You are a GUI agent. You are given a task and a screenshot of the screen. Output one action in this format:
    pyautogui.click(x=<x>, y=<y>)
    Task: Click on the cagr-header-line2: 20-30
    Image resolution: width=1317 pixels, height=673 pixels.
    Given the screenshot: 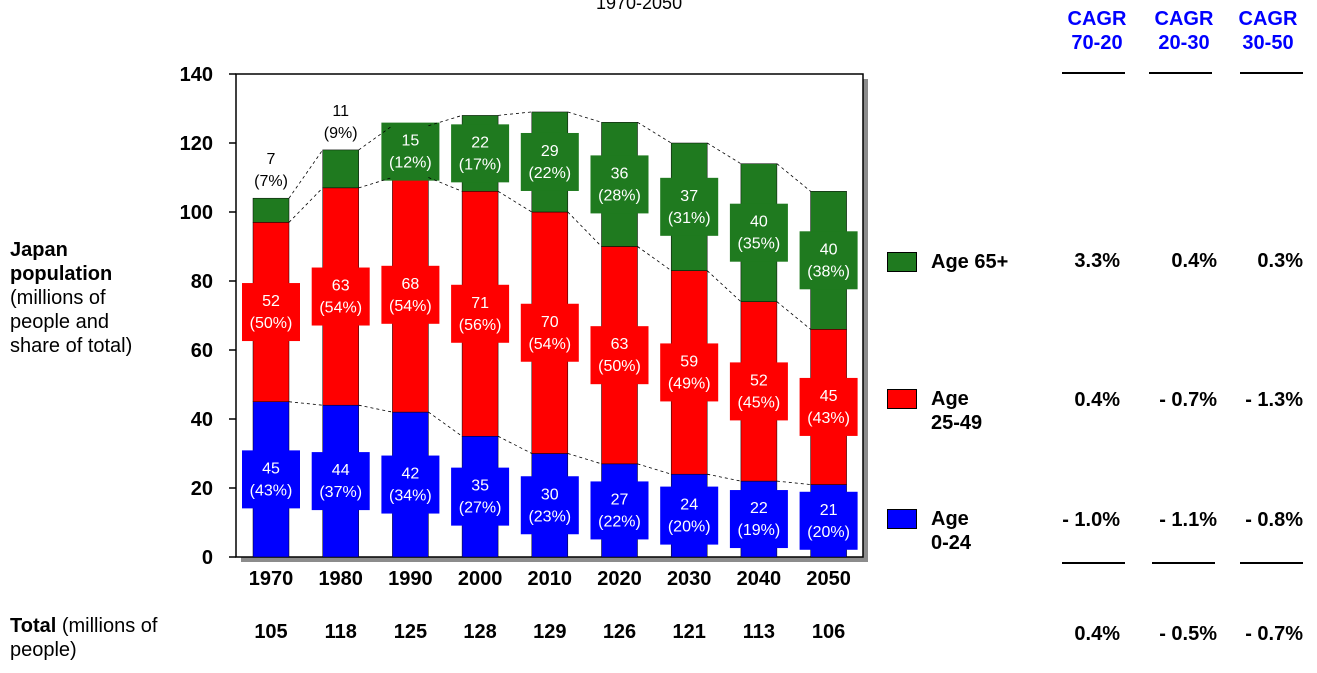 What is the action you would take?
    pyautogui.click(x=1184, y=43)
    